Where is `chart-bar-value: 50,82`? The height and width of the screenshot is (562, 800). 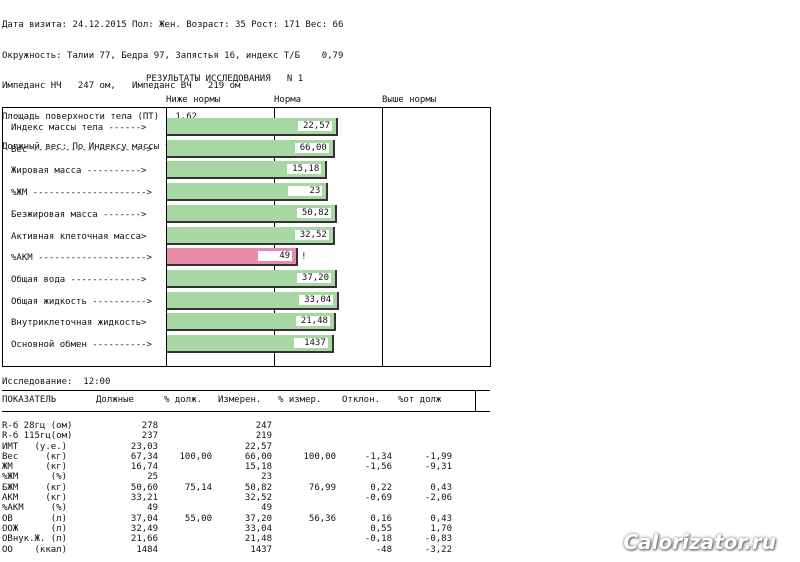
chart-bar-value: 50,82 is located at coordinates (314, 212).